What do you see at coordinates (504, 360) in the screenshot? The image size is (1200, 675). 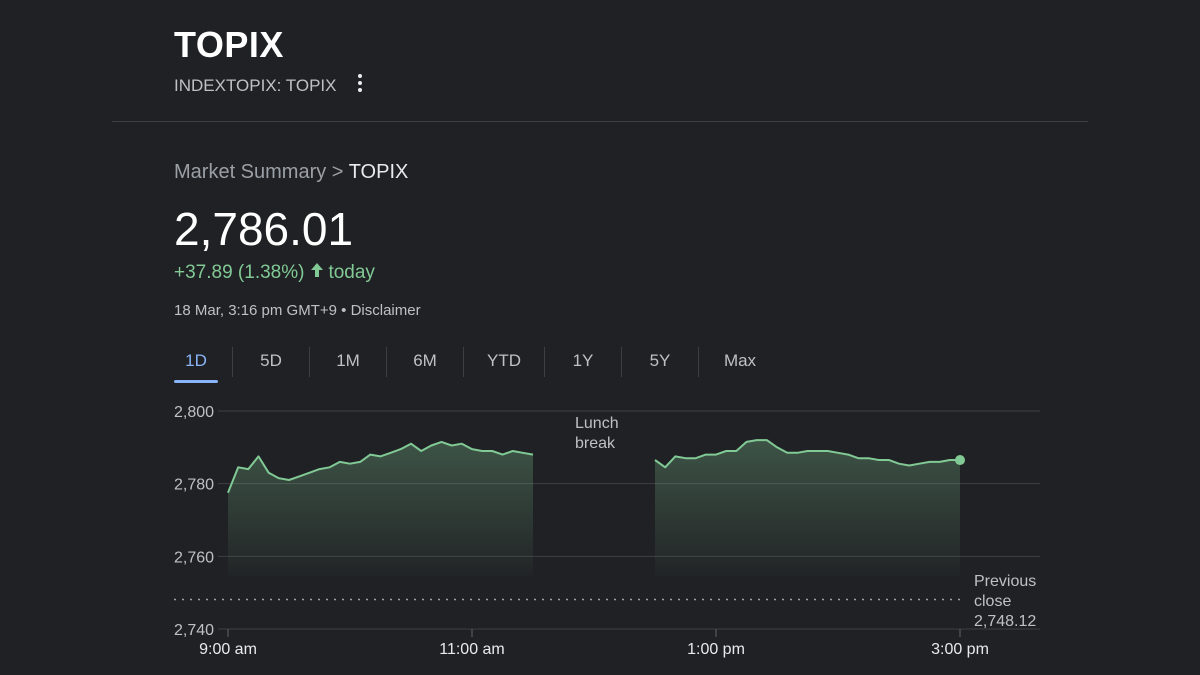 I see `range-tab-ytd: YTD` at bounding box center [504, 360].